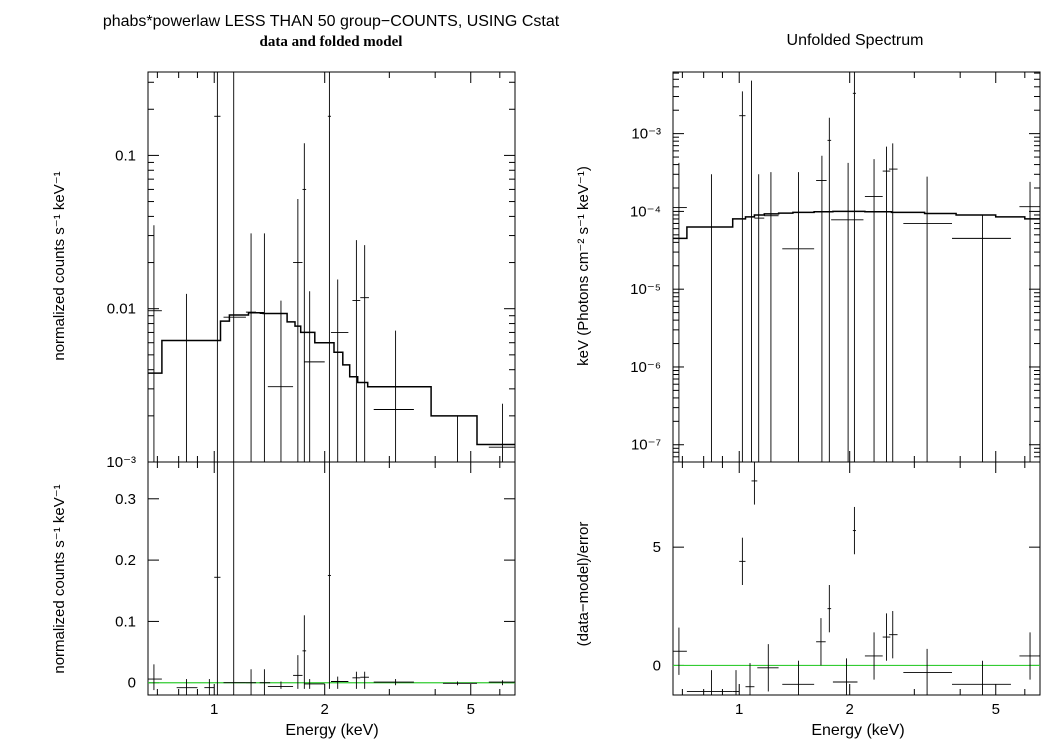 The image size is (1042, 740). What do you see at coordinates (855, 40) in the screenshot?
I see `right-title: Unfolded Spectrum` at bounding box center [855, 40].